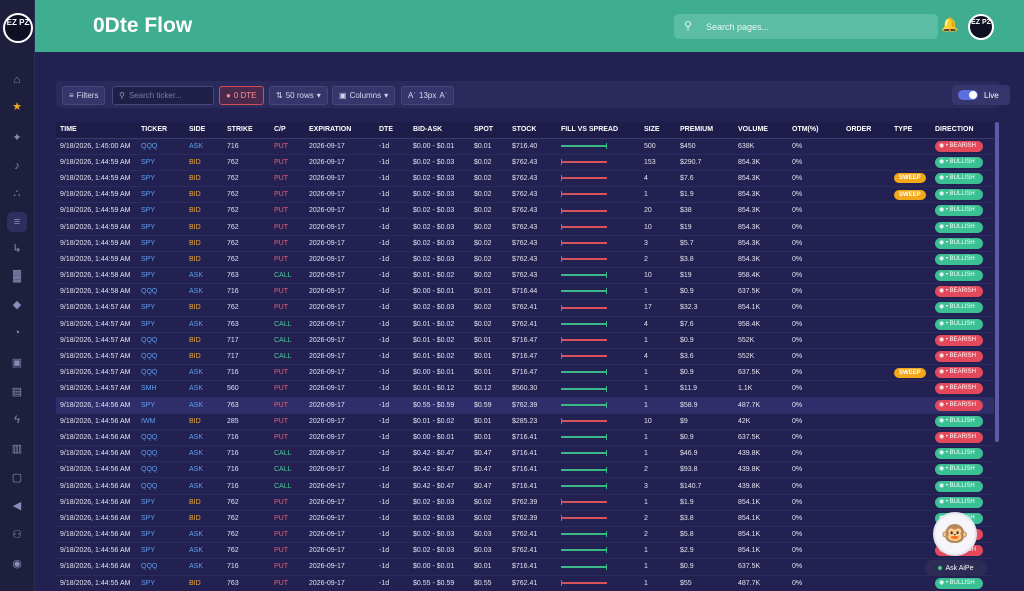  Describe the element at coordinates (956, 568) in the screenshot. I see `ask-aipe-button: Ask AiPe` at that location.